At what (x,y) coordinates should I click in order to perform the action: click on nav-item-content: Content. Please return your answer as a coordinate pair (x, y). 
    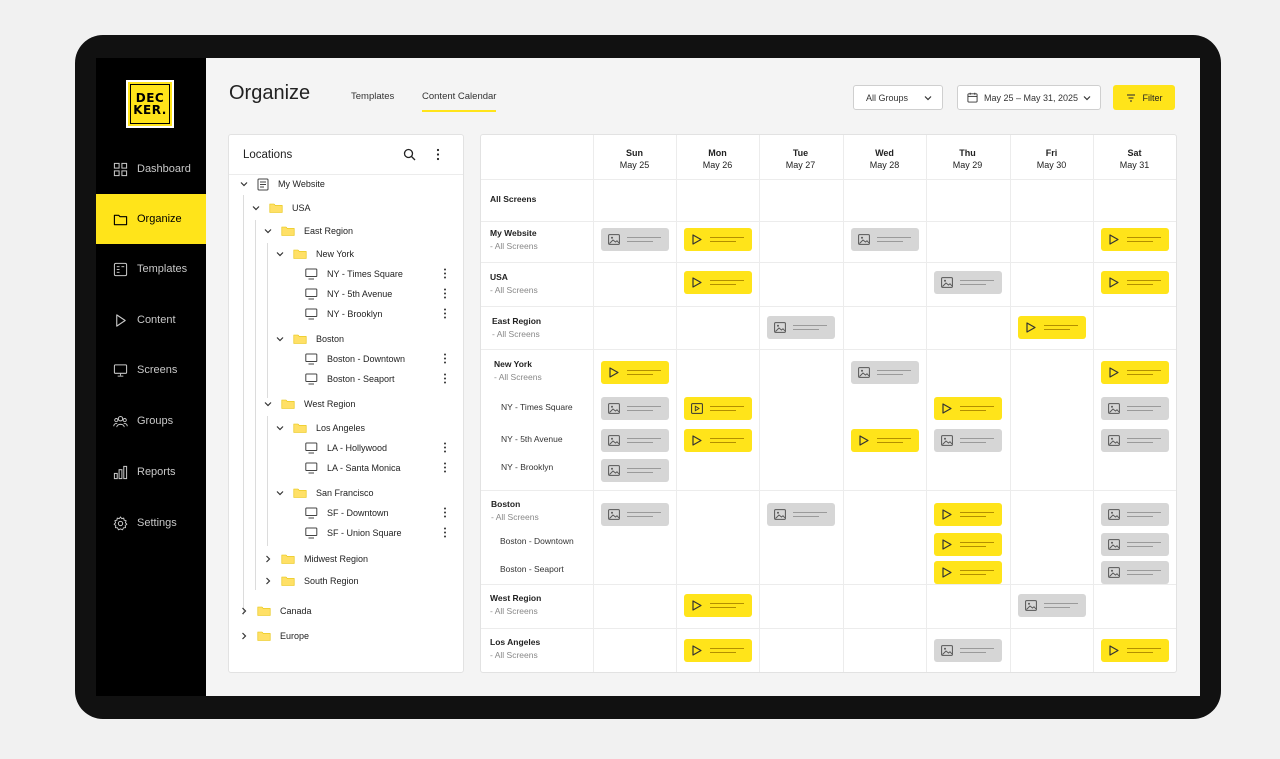
    Looking at the image, I should click on (151, 320).